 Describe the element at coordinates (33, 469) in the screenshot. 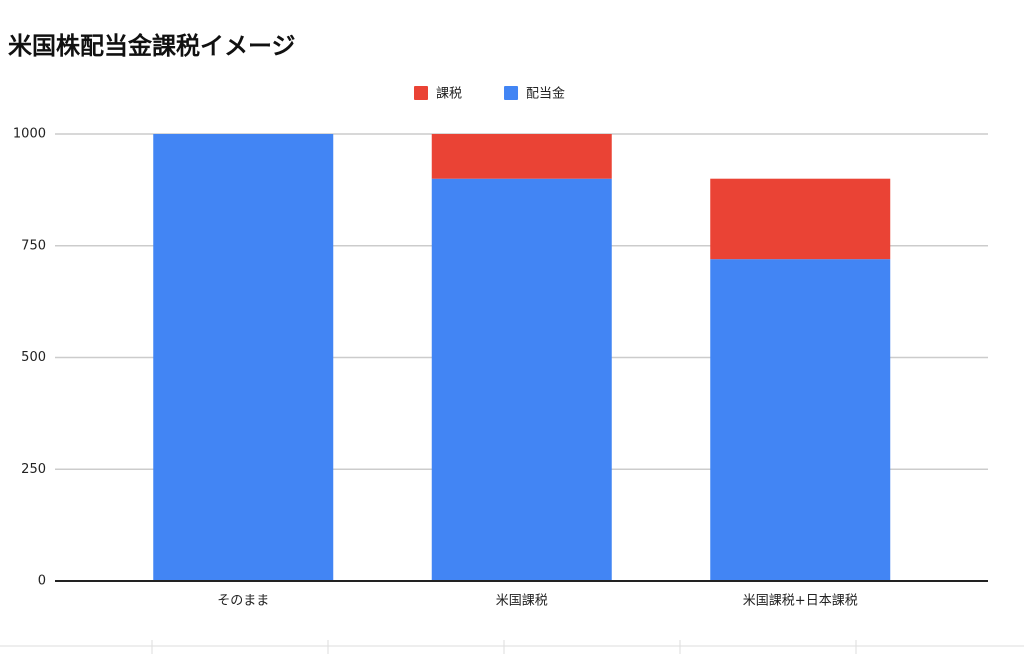

I see `y-tick-label: 250` at that location.